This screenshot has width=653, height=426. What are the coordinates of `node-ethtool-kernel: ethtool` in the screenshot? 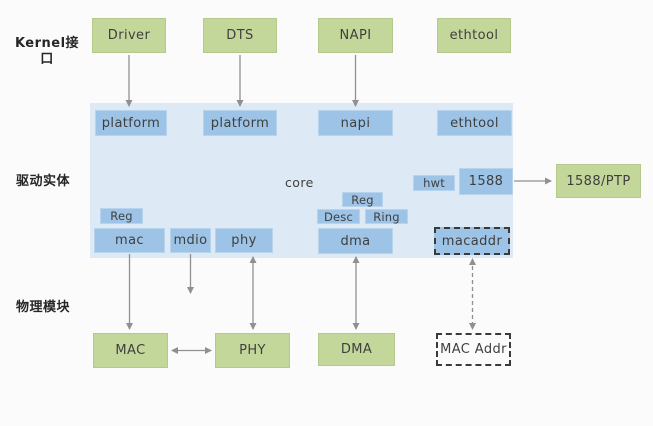 It's located at (474, 35).